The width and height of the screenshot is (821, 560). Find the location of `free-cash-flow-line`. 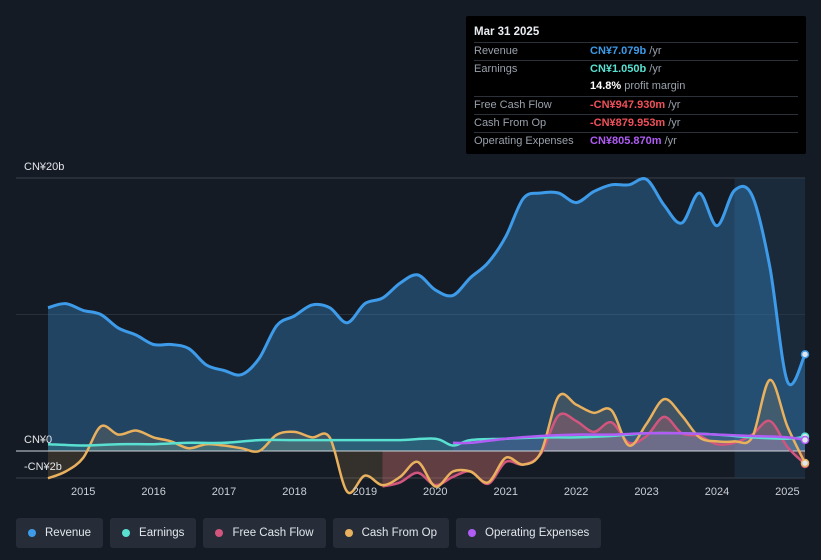

free-cash-flow-line is located at coordinates (594, 450).